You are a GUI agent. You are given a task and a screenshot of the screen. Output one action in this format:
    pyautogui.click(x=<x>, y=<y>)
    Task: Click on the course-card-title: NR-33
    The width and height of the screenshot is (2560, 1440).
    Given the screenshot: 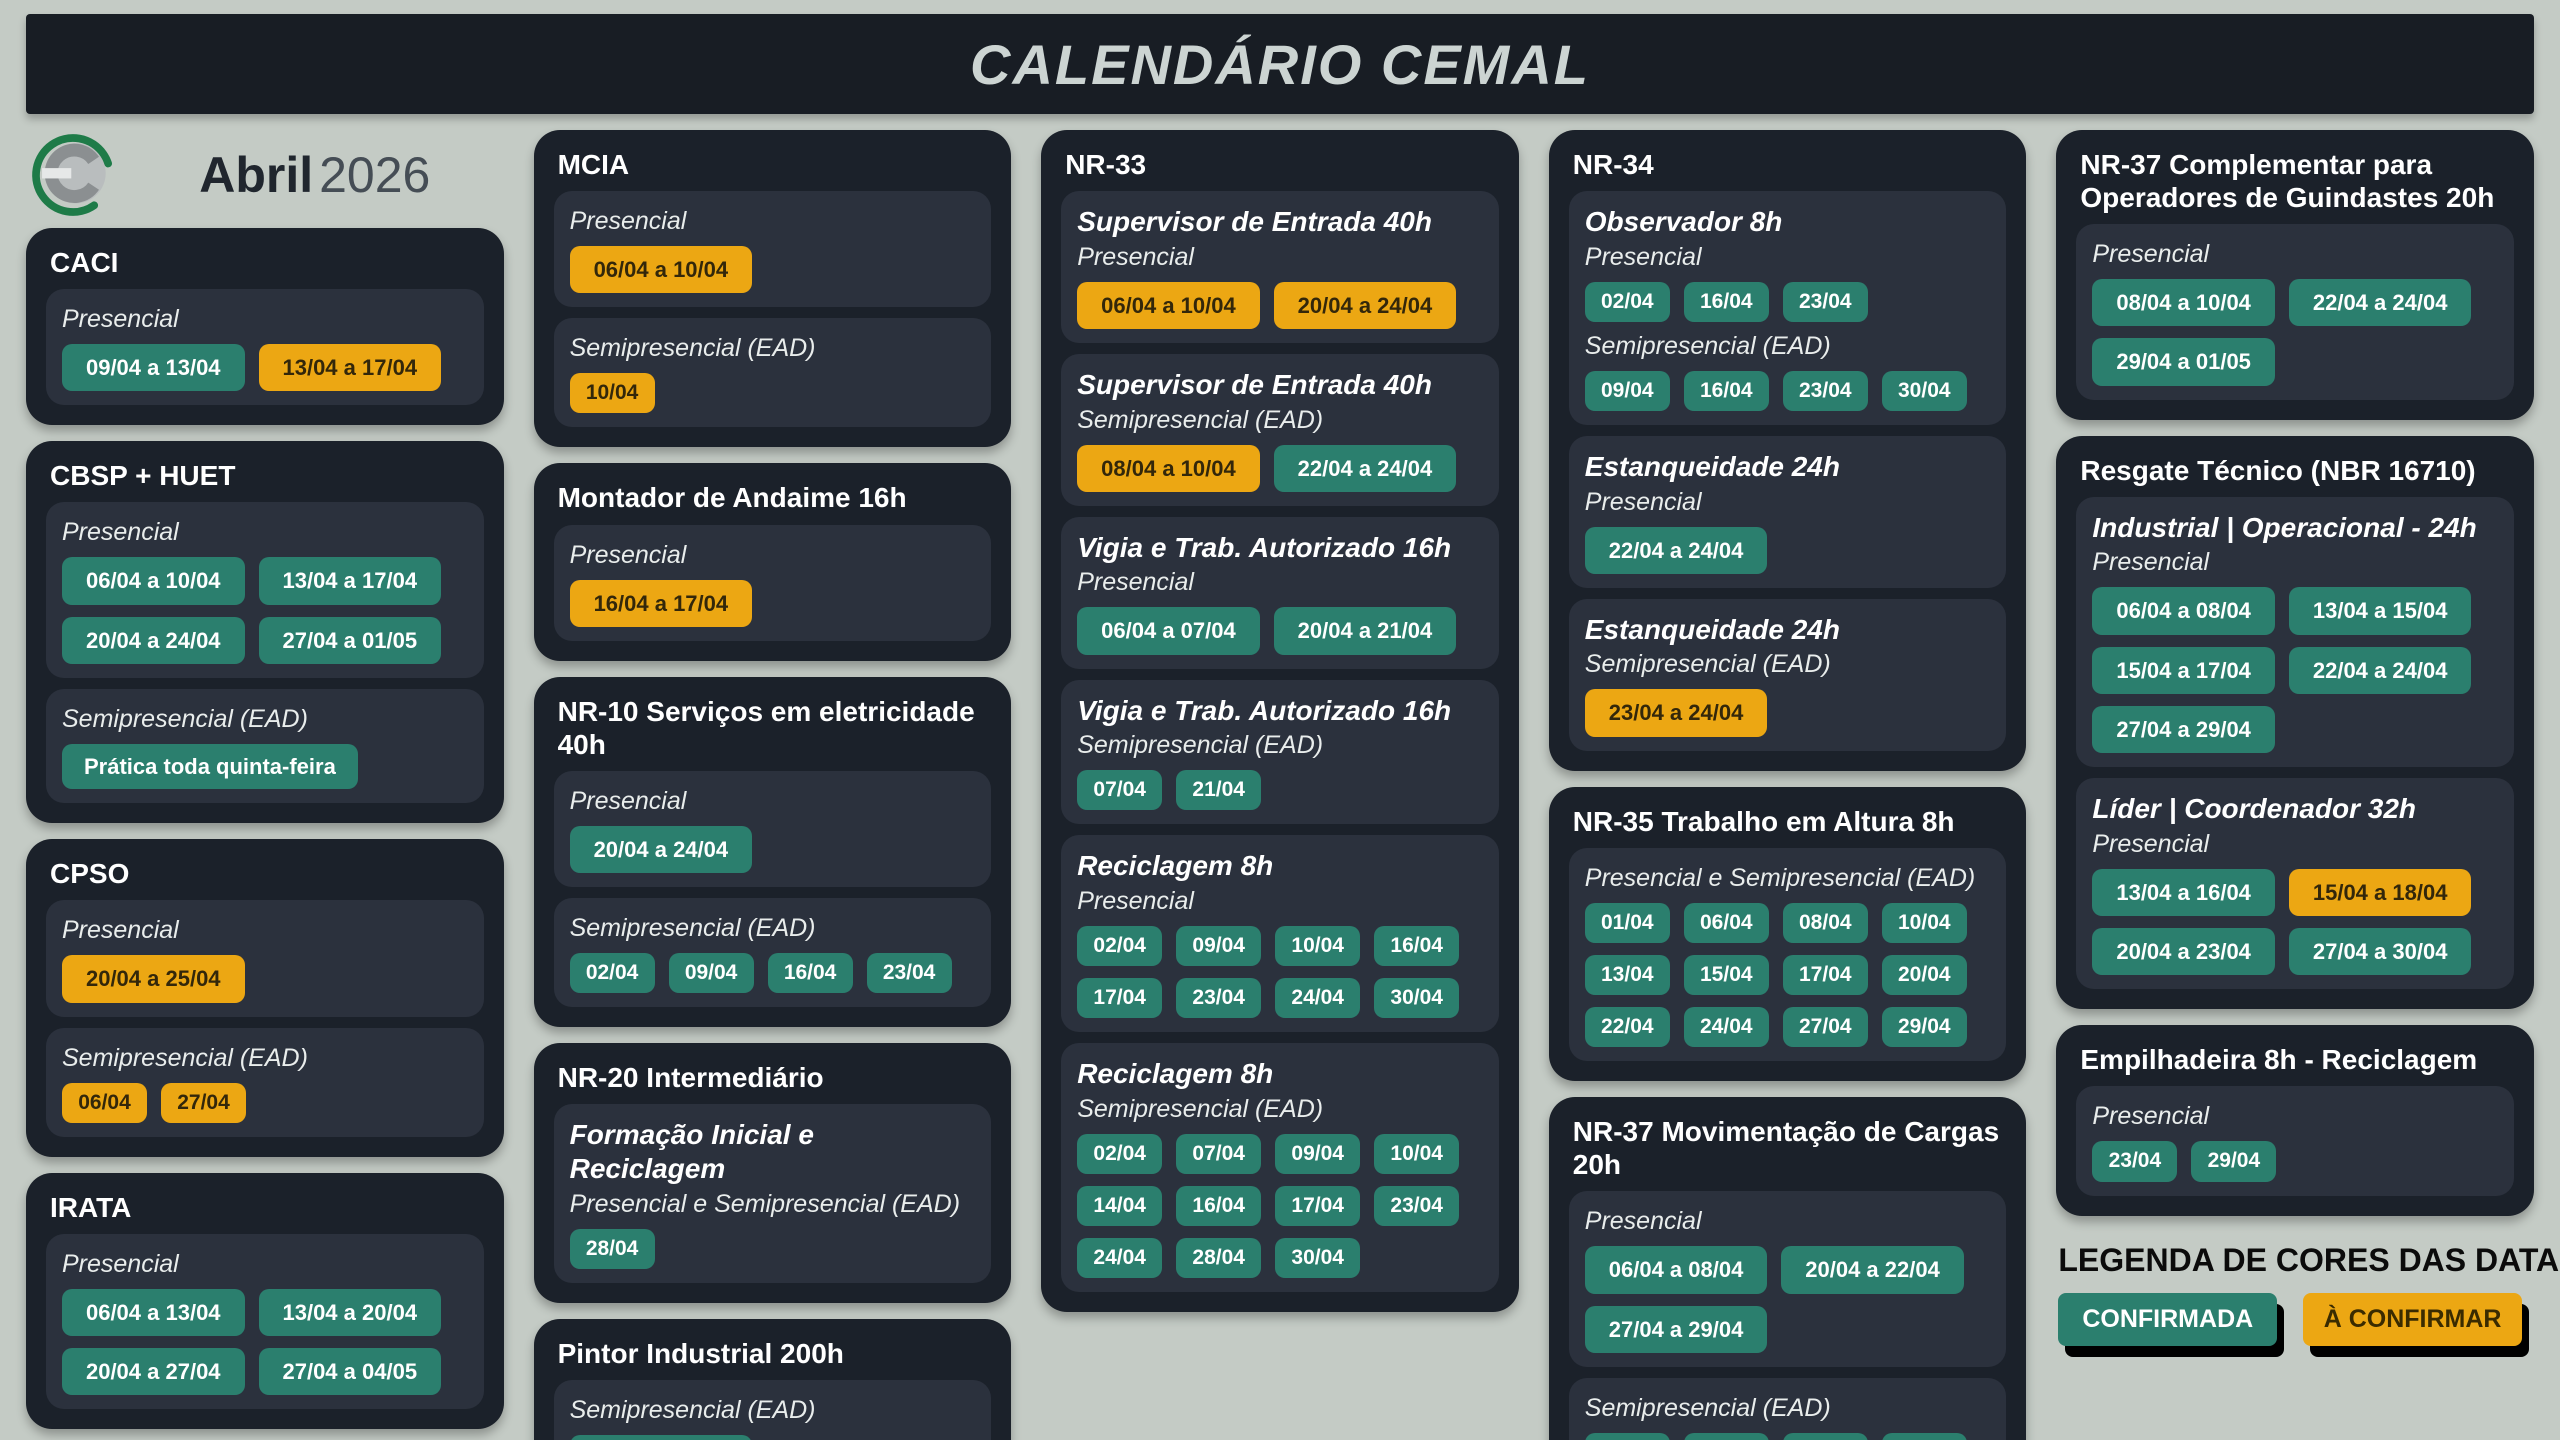 What is the action you would take?
    pyautogui.click(x=1106, y=164)
    